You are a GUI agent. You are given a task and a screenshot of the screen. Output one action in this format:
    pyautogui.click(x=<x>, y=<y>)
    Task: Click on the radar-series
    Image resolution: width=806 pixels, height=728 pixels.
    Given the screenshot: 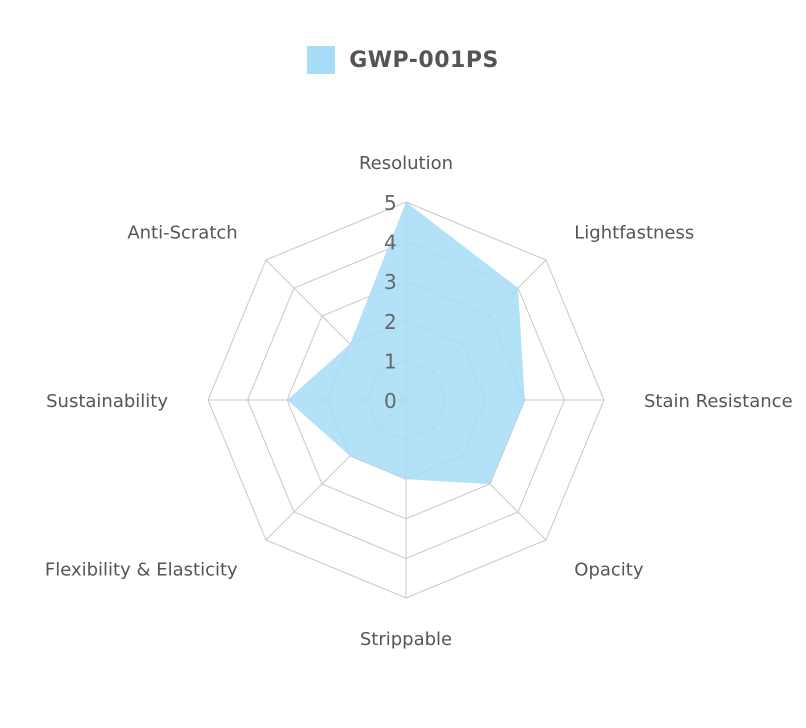 What is the action you would take?
    pyautogui.click(x=406, y=343)
    